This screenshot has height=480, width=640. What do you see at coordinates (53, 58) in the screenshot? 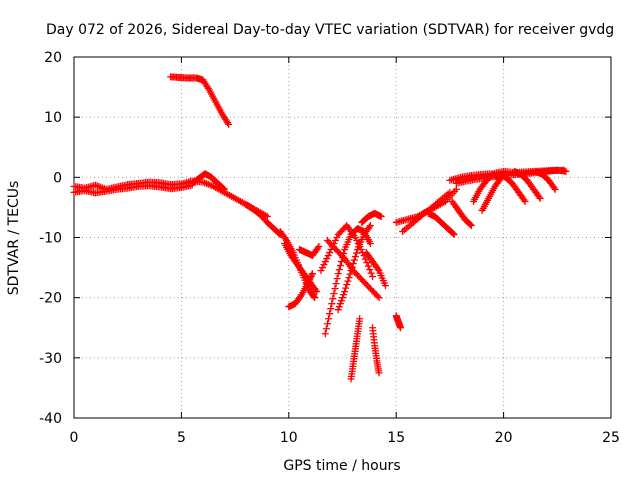
I see `y-tick-label: 20` at bounding box center [53, 58].